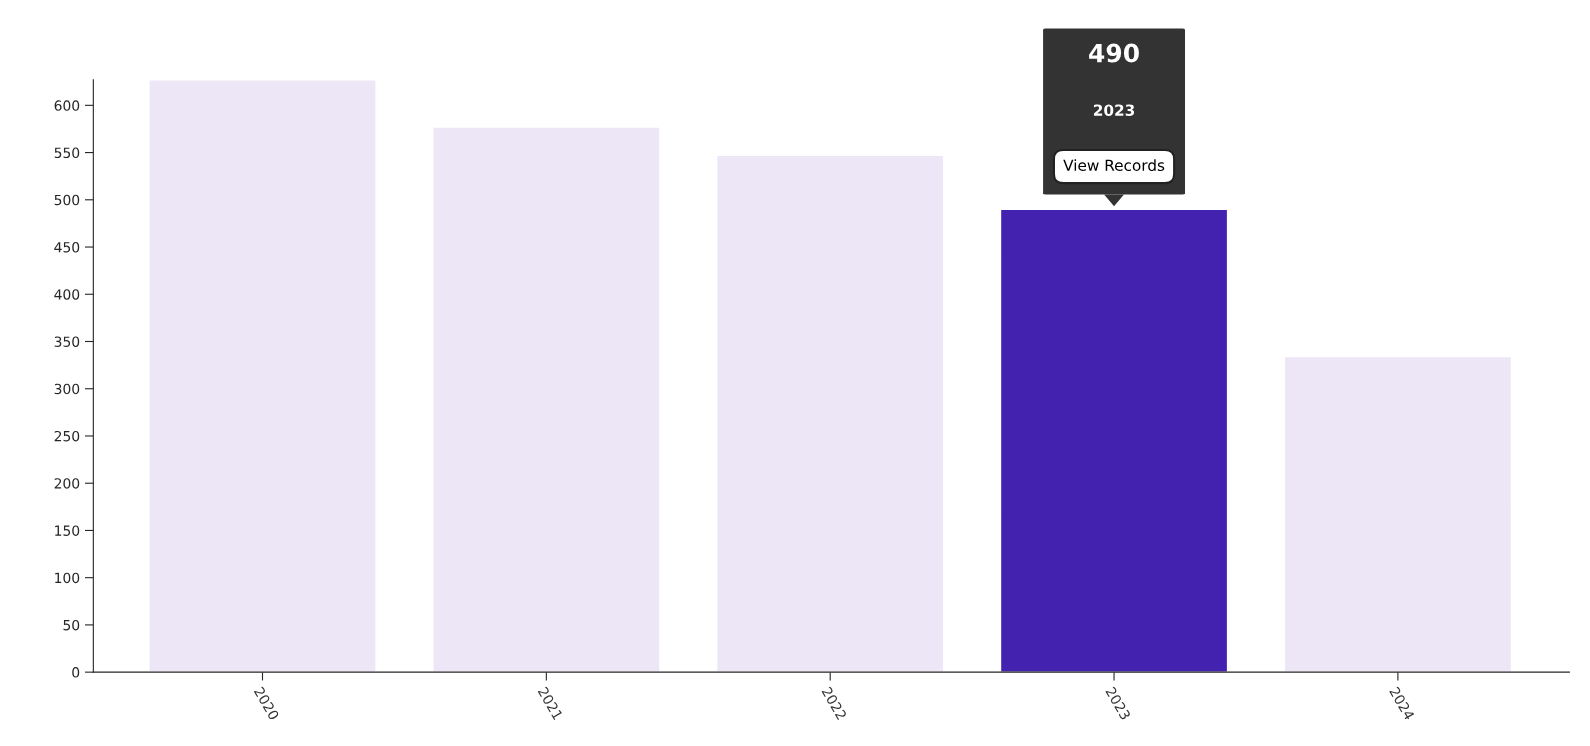 Image resolution: width=1590 pixels, height=746 pixels. Describe the element at coordinates (67, 341) in the screenshot. I see `y-tick-label: 350` at that location.